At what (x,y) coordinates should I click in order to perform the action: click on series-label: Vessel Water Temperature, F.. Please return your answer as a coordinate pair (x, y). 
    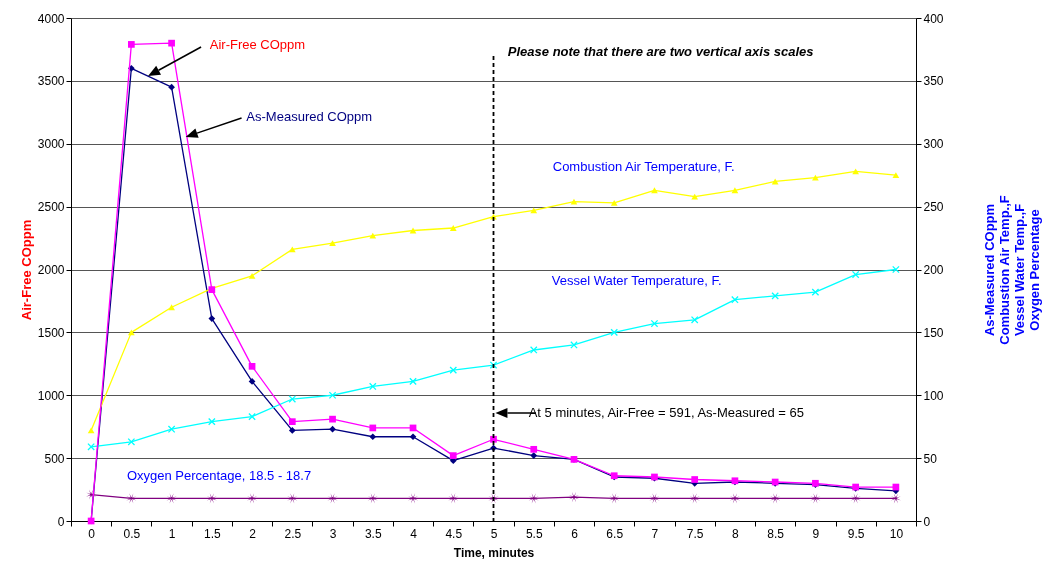
    Looking at the image, I should click on (636, 280).